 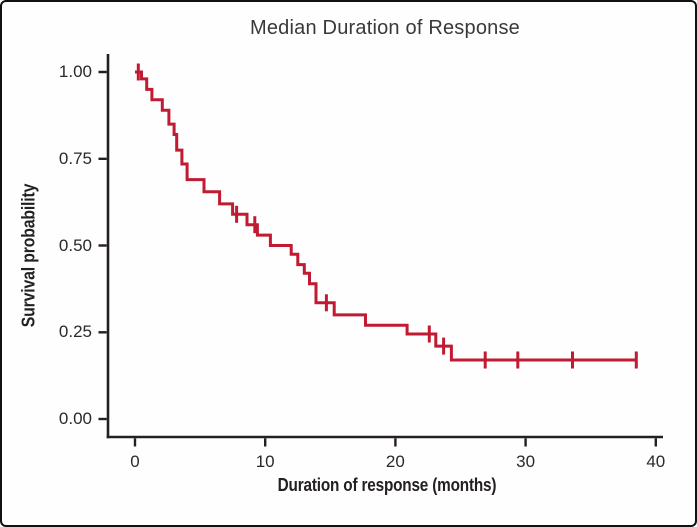 I want to click on x-tick-label: 30, so click(x=526, y=461).